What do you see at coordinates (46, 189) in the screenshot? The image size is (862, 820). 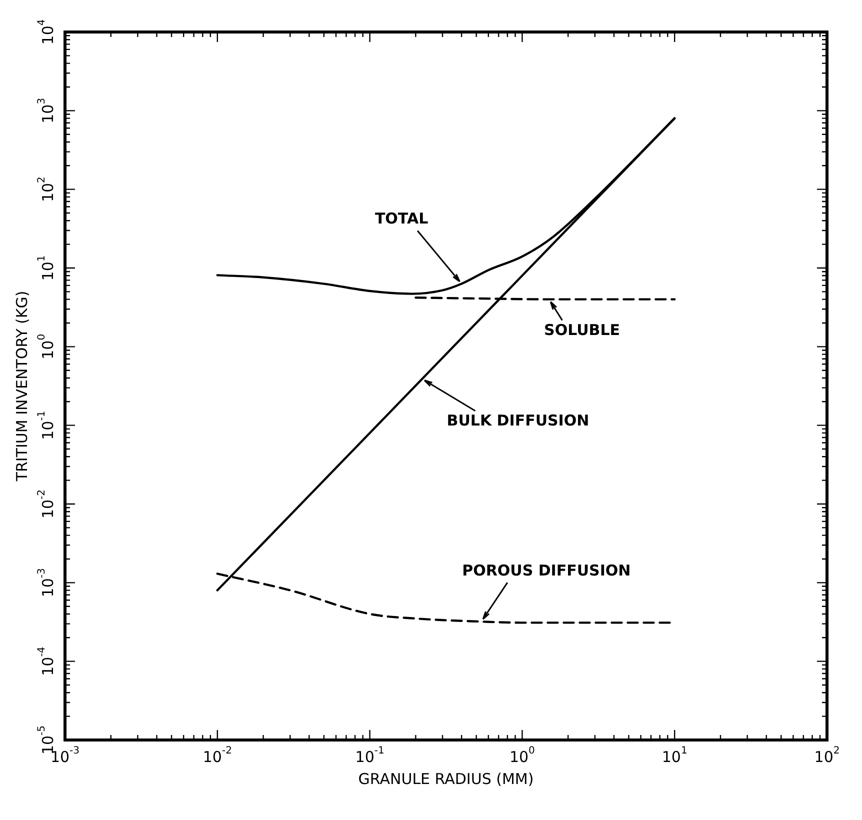 I see `y-tick-label: 102` at bounding box center [46, 189].